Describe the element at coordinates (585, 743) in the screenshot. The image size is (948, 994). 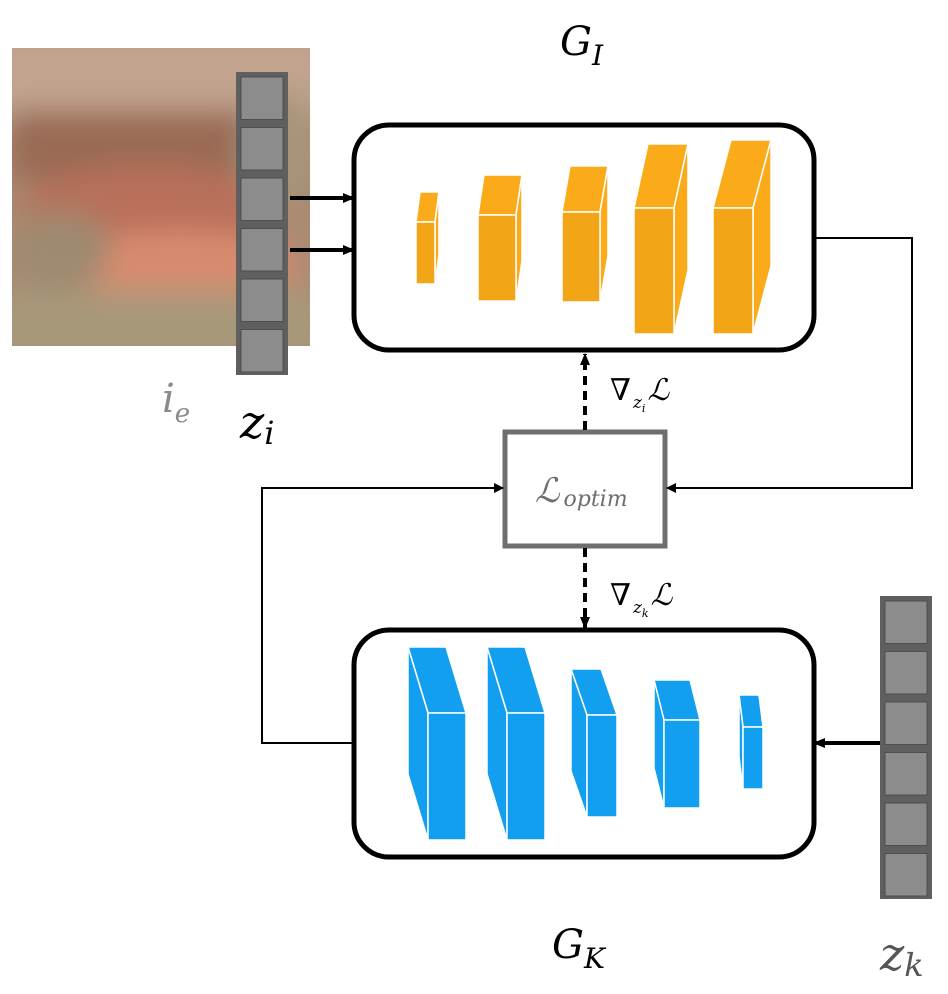
I see `generator-kernel-layers` at that location.